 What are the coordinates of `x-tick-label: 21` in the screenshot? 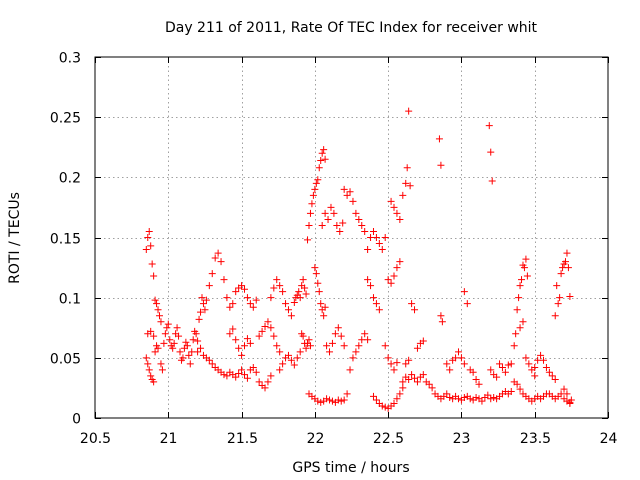 It's located at (169, 439).